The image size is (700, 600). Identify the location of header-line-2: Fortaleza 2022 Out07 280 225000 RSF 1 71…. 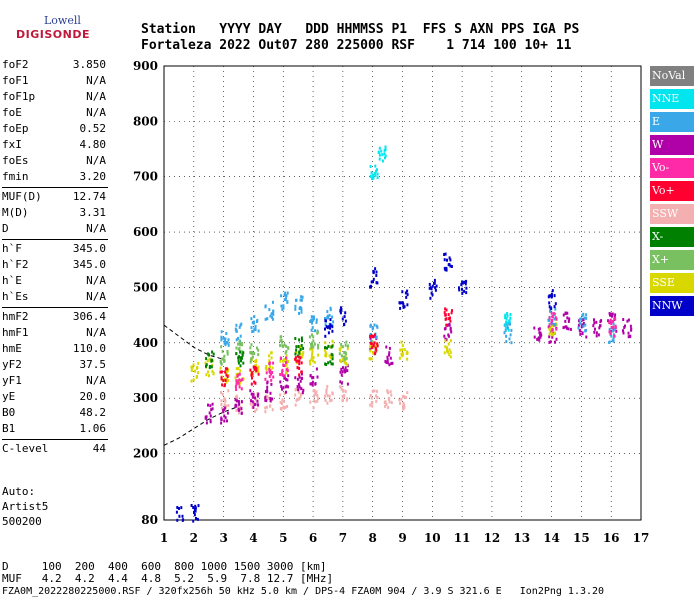
(356, 45).